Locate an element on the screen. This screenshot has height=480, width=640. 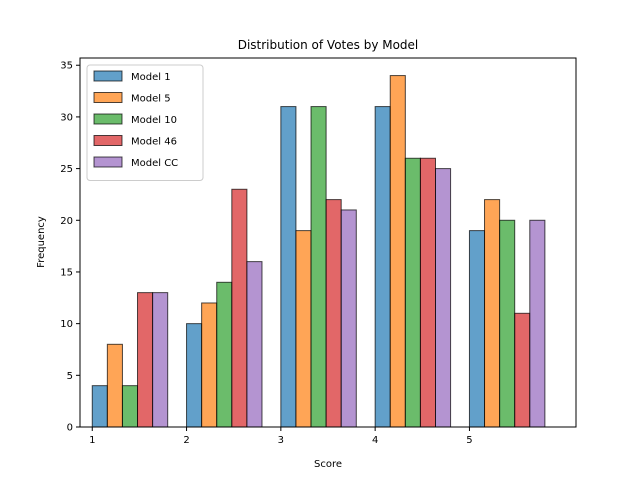
y-axis-label: Frequency is located at coordinates (41, 242).